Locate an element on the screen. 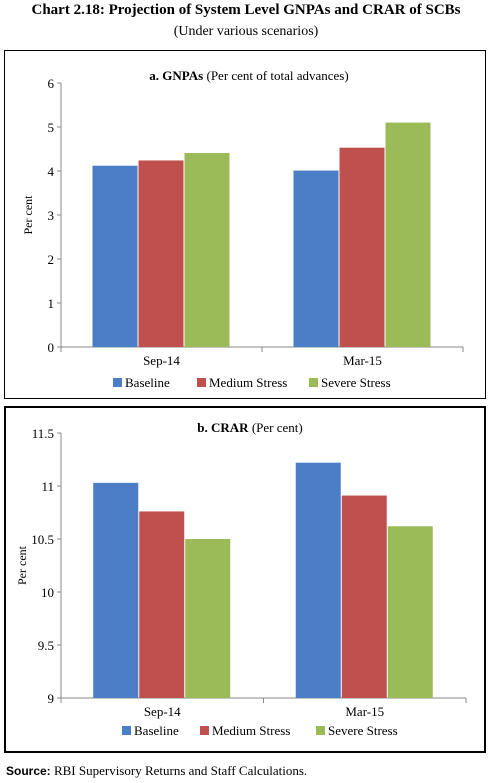 This screenshot has height=783, width=492. y-tick-label: 5 is located at coordinates (51, 127).